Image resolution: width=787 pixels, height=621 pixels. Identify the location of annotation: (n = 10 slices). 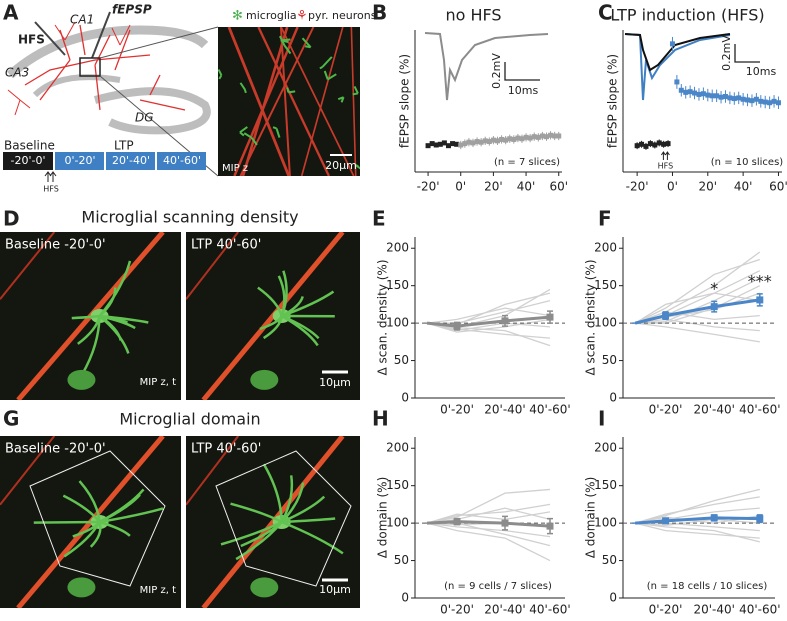
(747, 162).